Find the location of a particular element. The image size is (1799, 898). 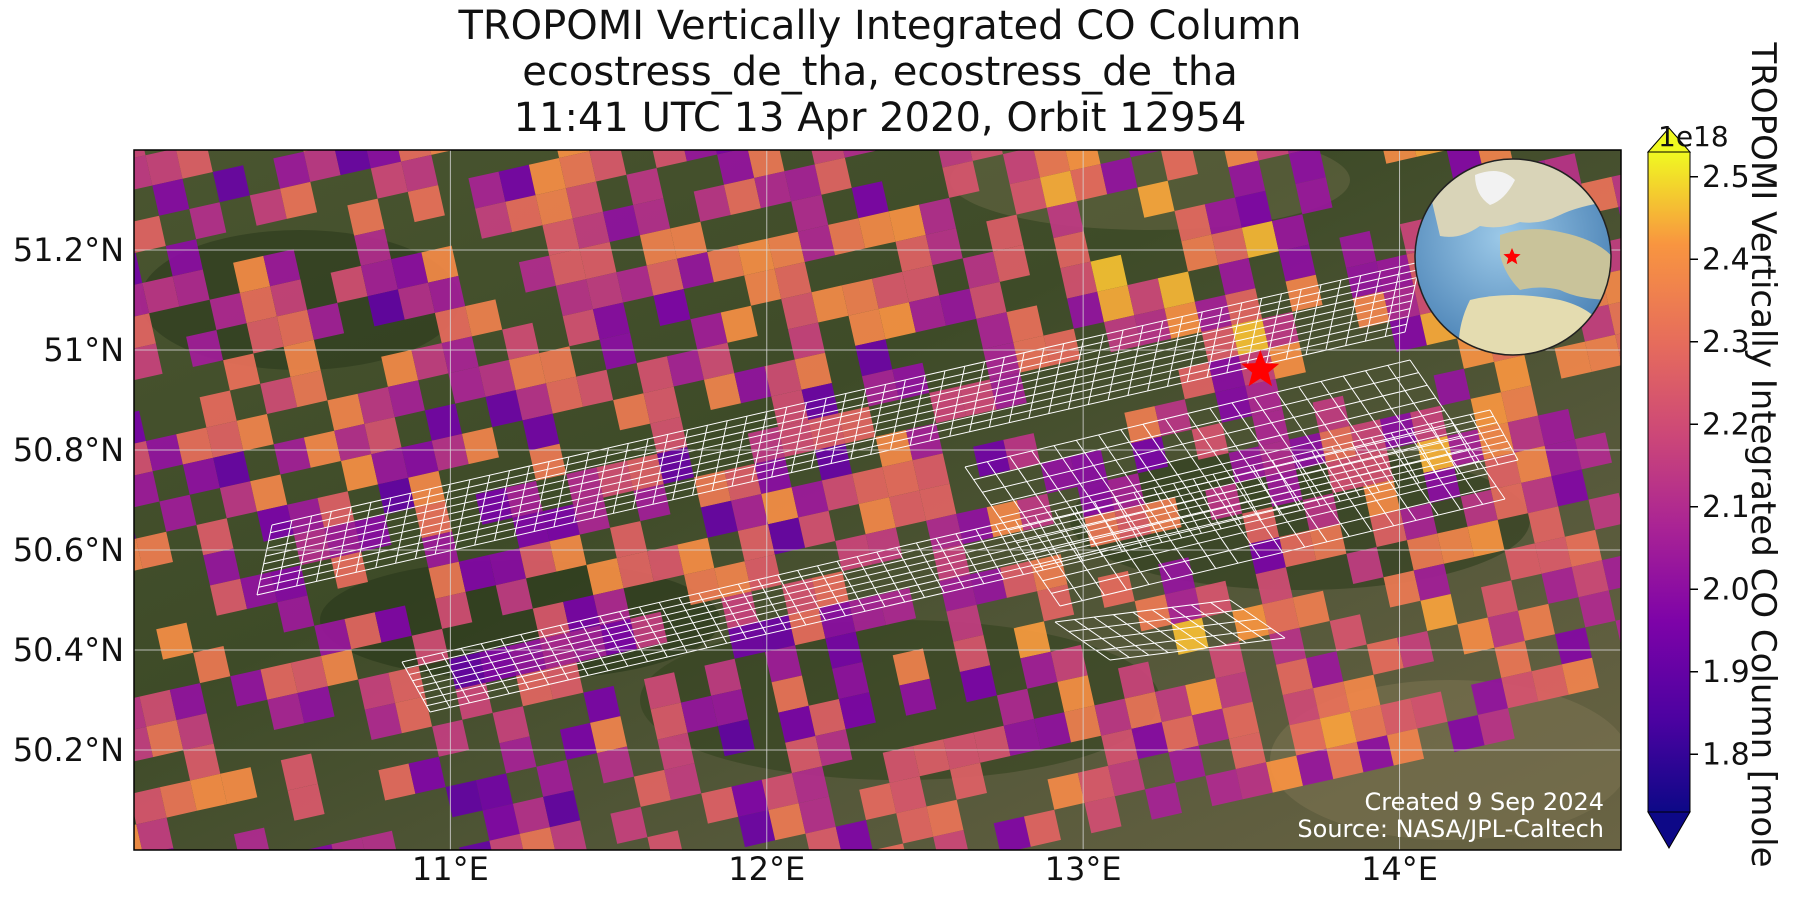

lat-tick-label: 50.4°N is located at coordinates (68, 650).